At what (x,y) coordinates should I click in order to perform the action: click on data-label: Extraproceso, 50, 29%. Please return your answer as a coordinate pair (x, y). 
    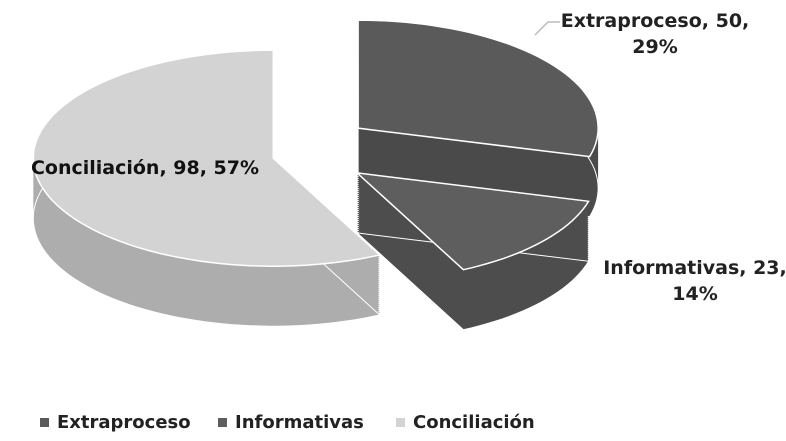
    Looking at the image, I should click on (655, 34).